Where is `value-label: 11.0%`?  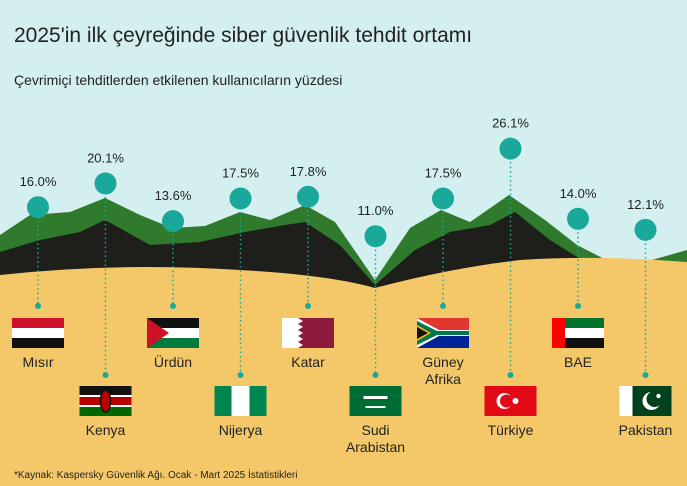
value-label: 11.0% is located at coordinates (376, 210).